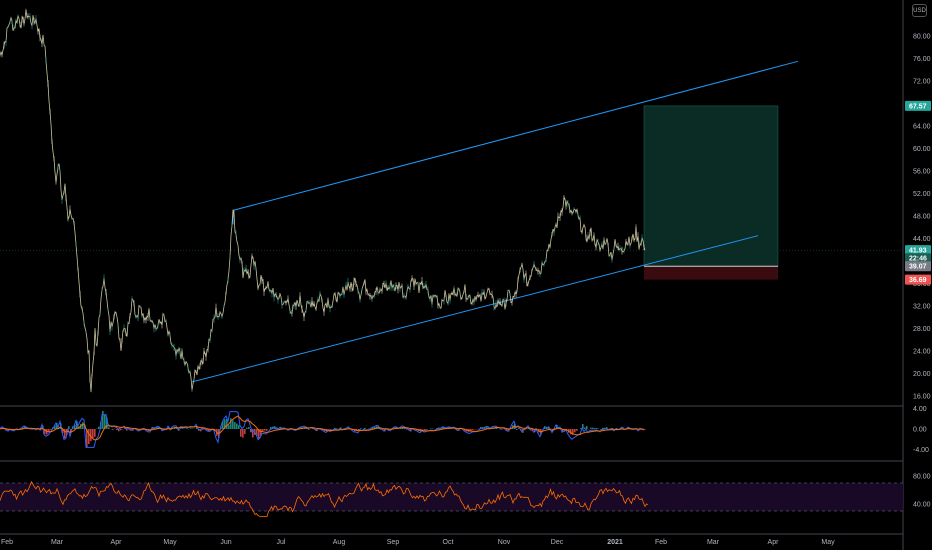  I want to click on rsi-tick-label: 80.00, so click(922, 477).